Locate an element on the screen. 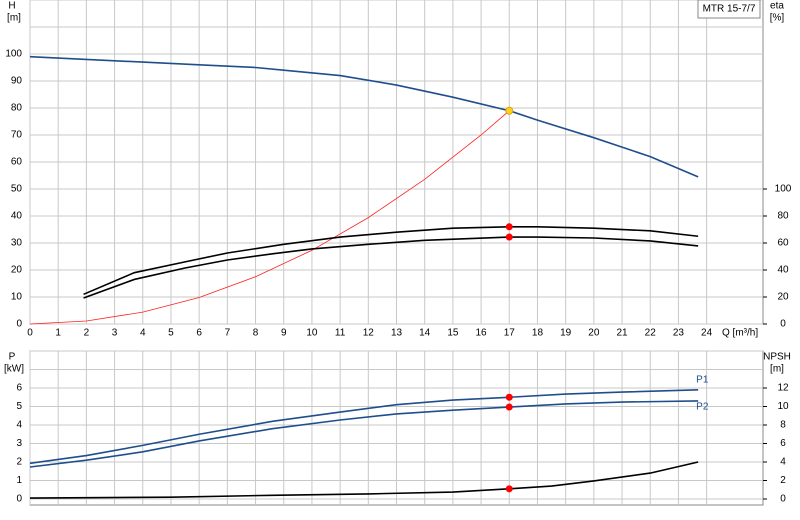 The height and width of the screenshot is (520, 800). y-tick-label: 70 is located at coordinates (17, 135).